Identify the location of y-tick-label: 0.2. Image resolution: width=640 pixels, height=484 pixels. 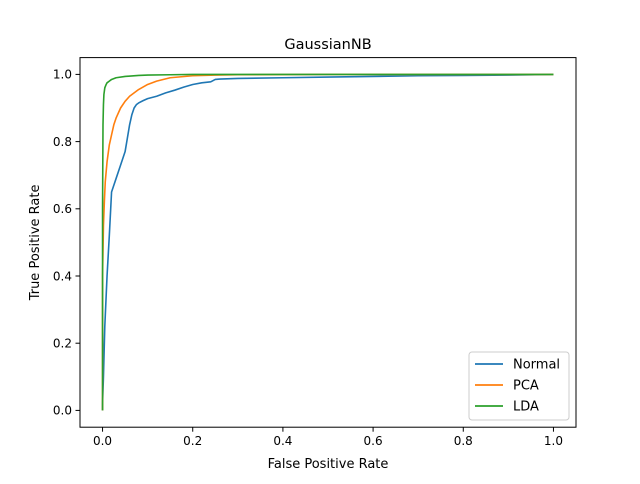
(62, 344).